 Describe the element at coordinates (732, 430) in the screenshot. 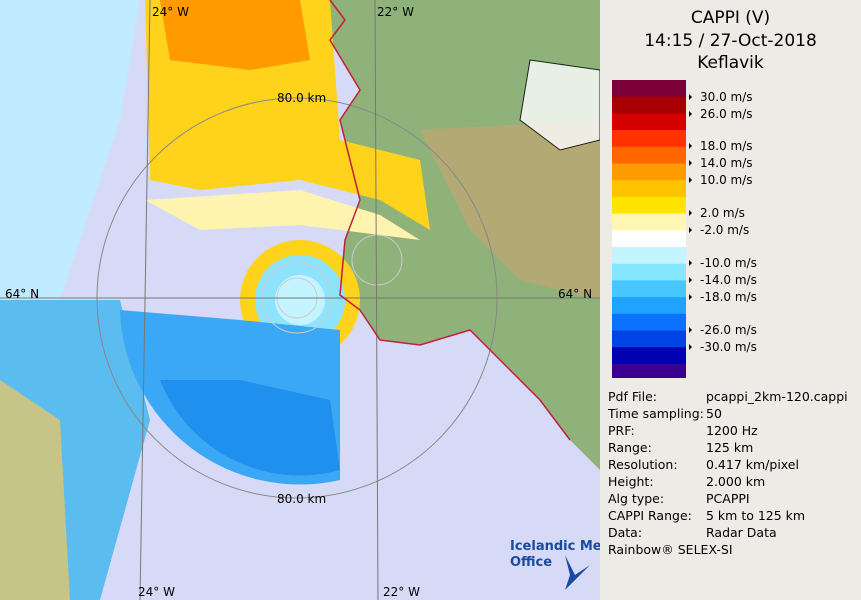

I see `info-value: 1200 Hz` at that location.